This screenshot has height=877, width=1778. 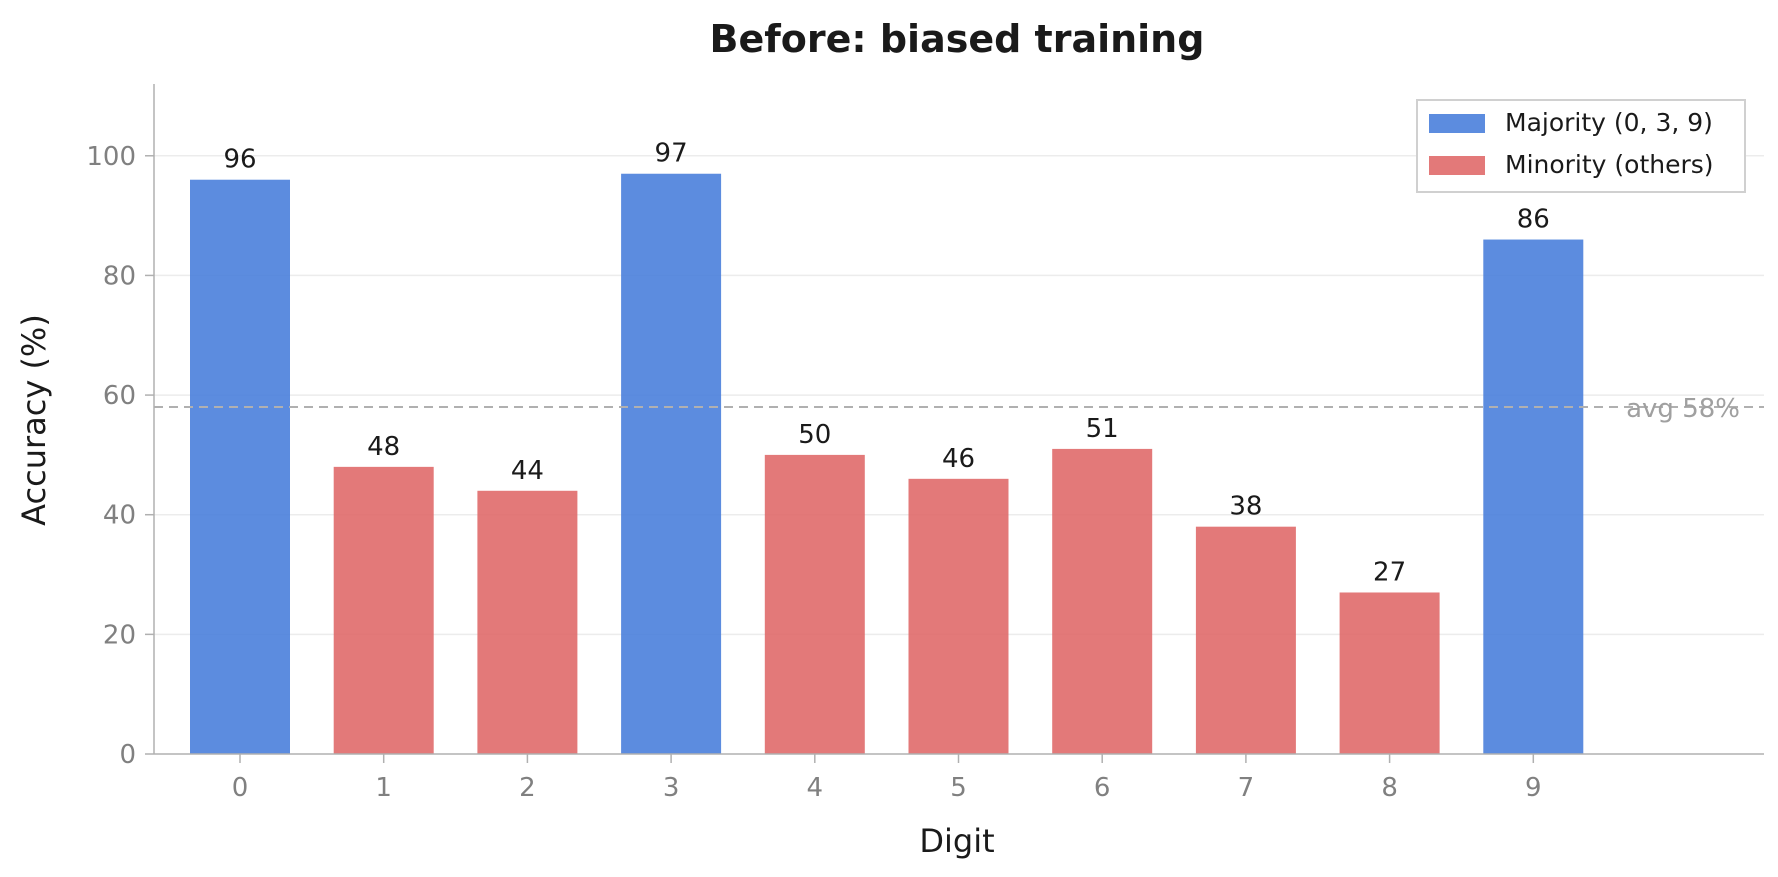 What do you see at coordinates (34, 420) in the screenshot?
I see `y-axis-label: Accuracy (%)` at bounding box center [34, 420].